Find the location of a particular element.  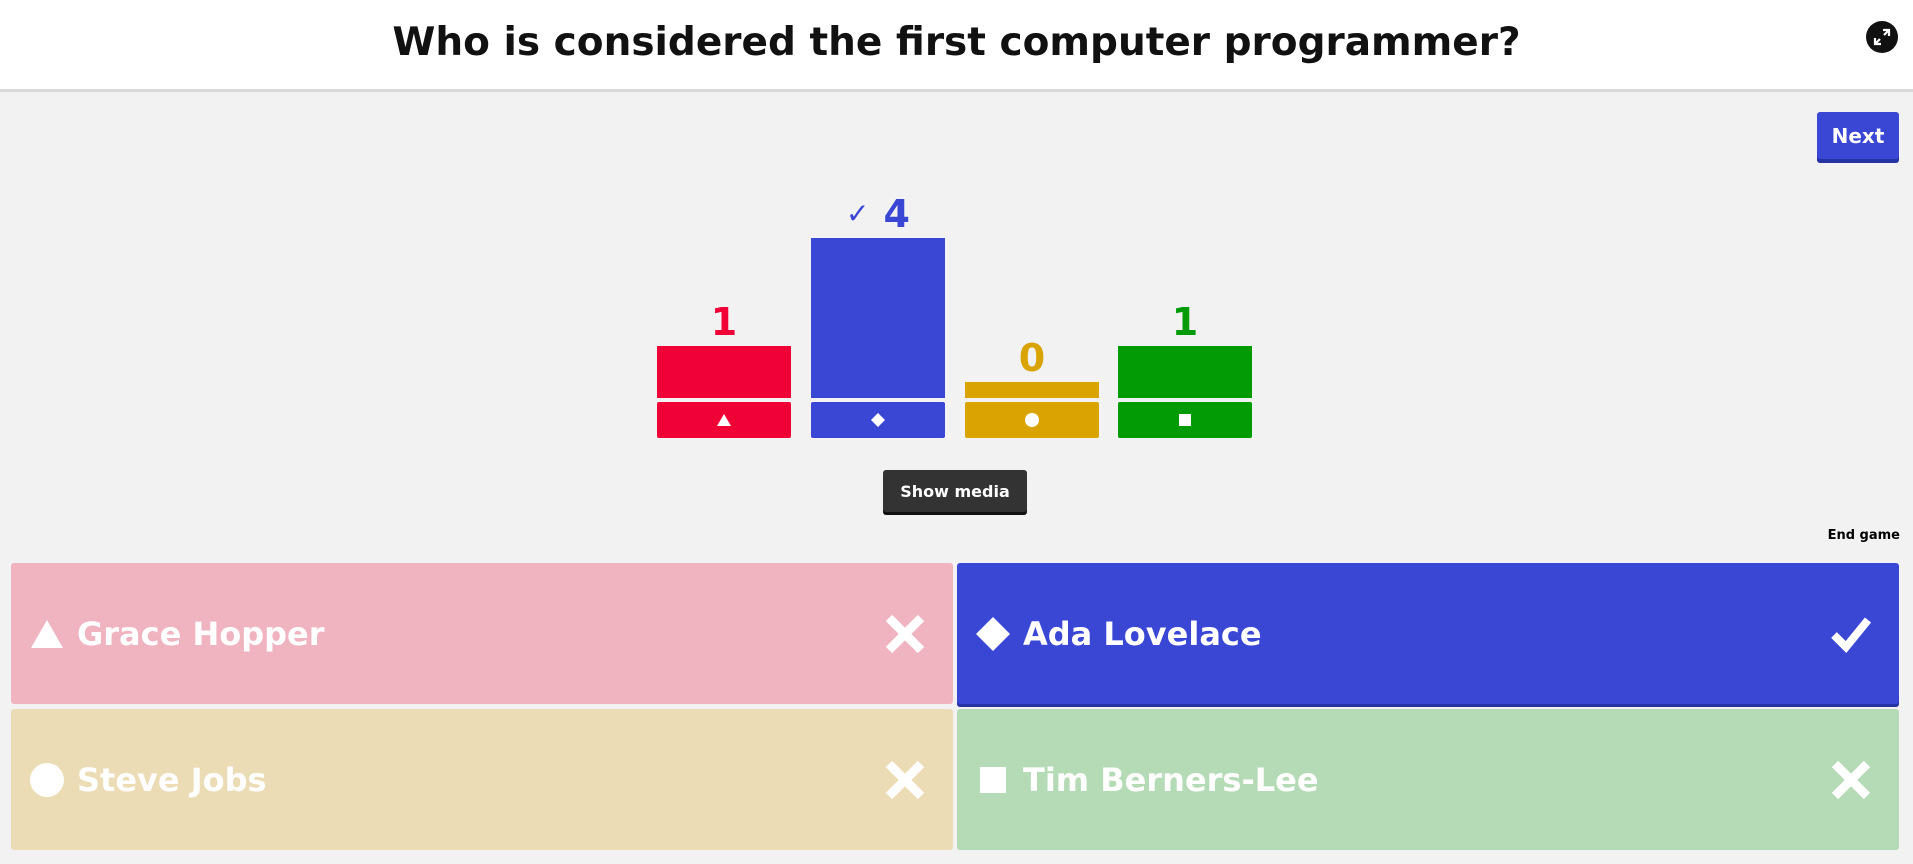

result-count-circle: 0 is located at coordinates (1032, 358).